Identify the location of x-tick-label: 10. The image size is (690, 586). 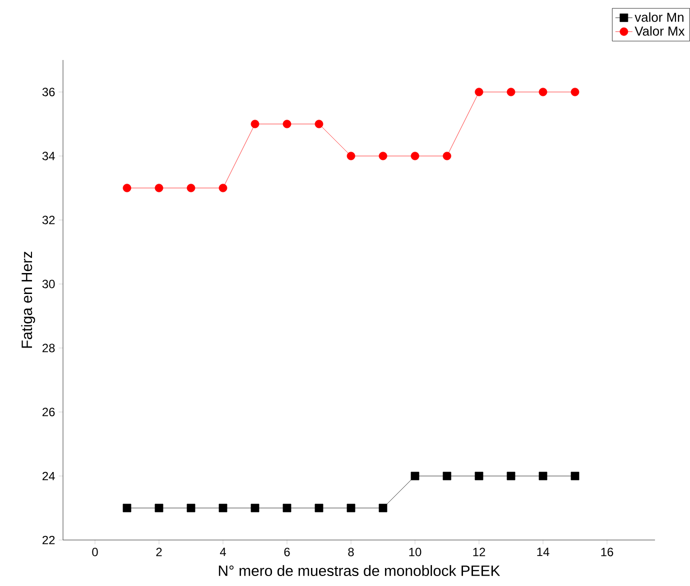
(415, 552).